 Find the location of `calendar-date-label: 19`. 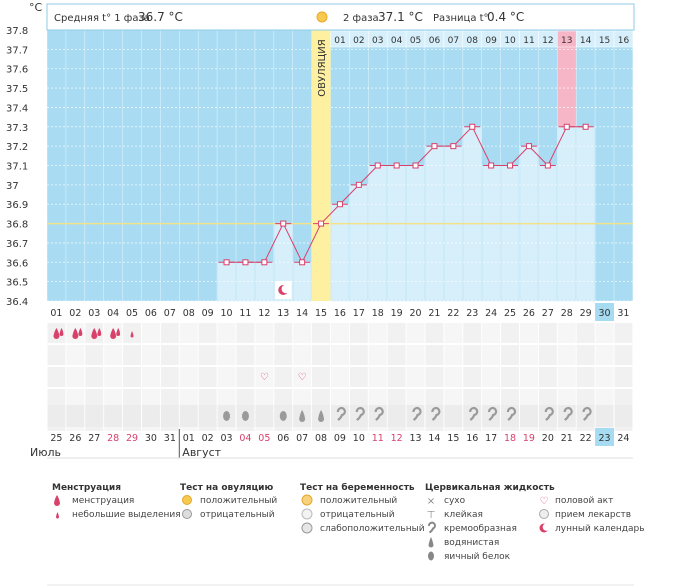

calendar-date-label: 19 is located at coordinates (529, 438).